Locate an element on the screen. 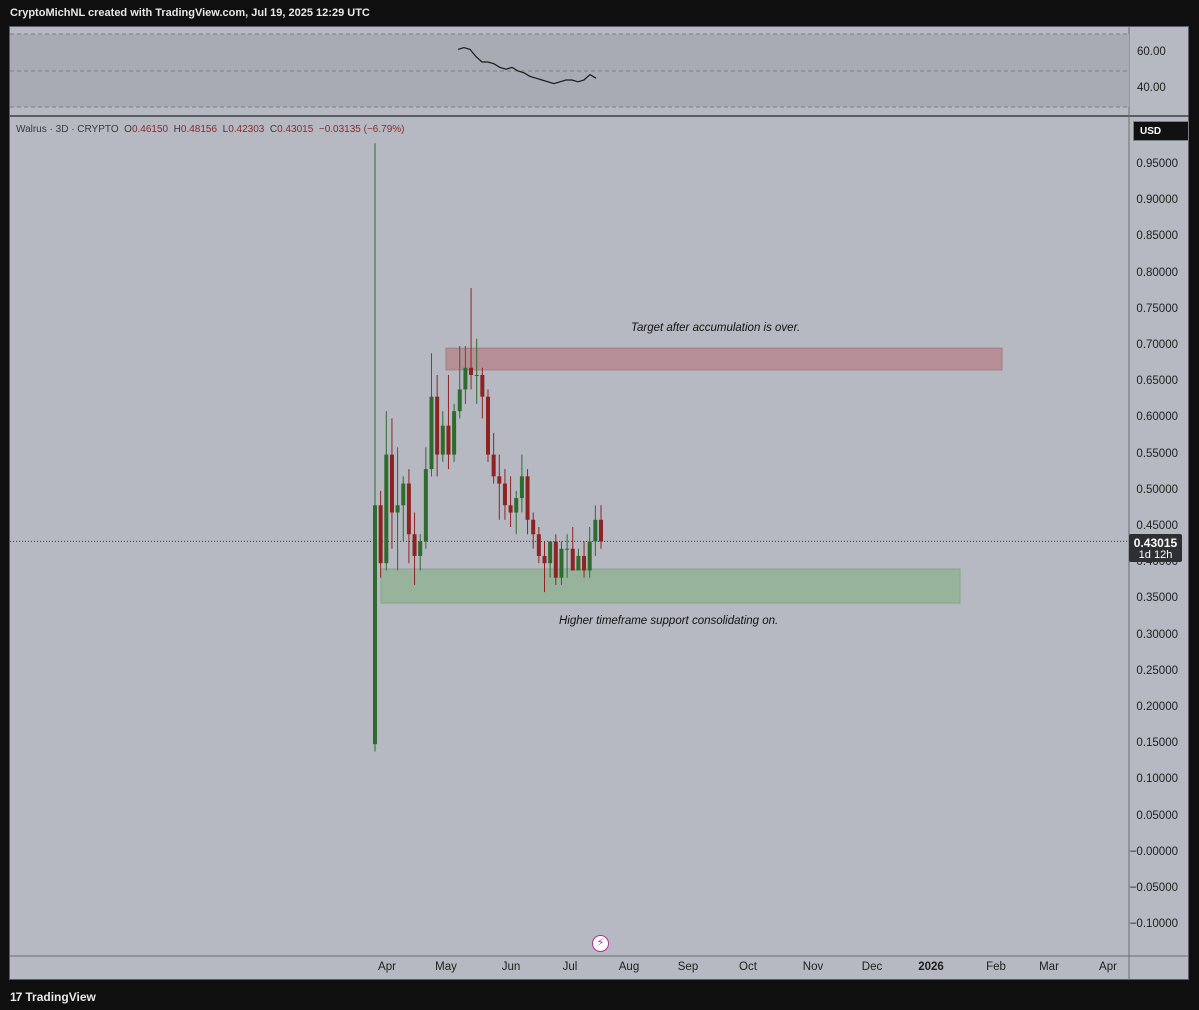  time-tick-label: Oct is located at coordinates (748, 967).